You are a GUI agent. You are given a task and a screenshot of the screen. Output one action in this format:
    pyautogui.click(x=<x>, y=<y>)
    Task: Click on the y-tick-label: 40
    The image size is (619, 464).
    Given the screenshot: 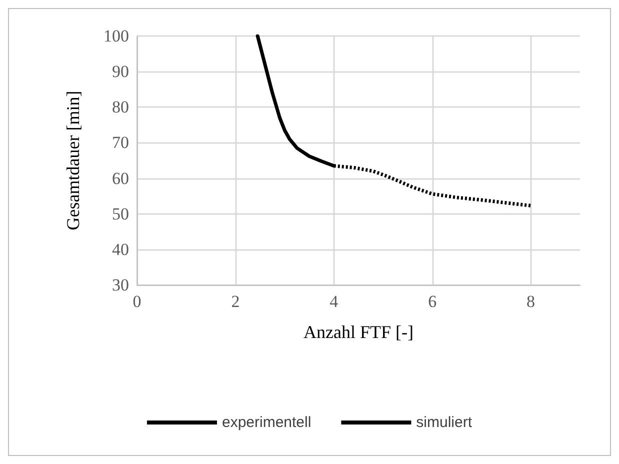 What is the action you would take?
    pyautogui.click(x=120, y=249)
    